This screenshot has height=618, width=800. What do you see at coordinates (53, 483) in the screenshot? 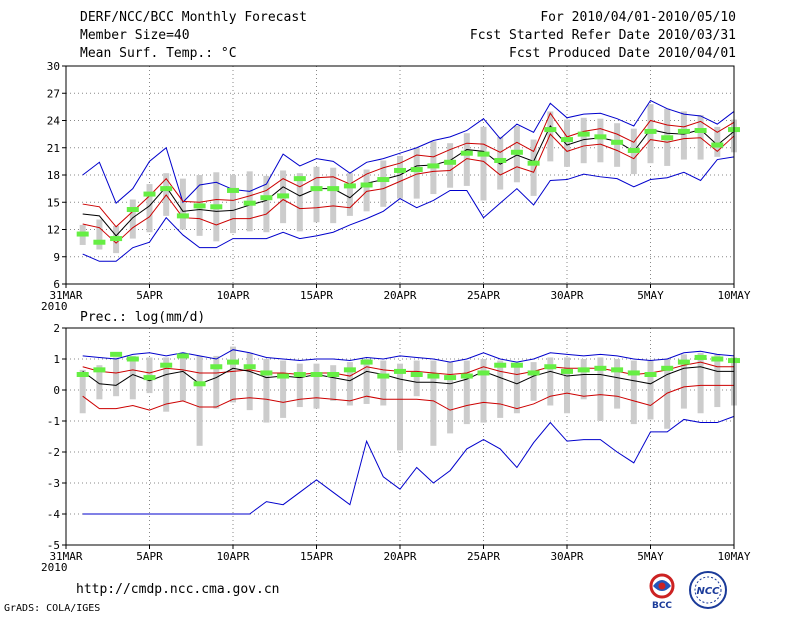
I see `tick-label-y: -3` at bounding box center [53, 483].